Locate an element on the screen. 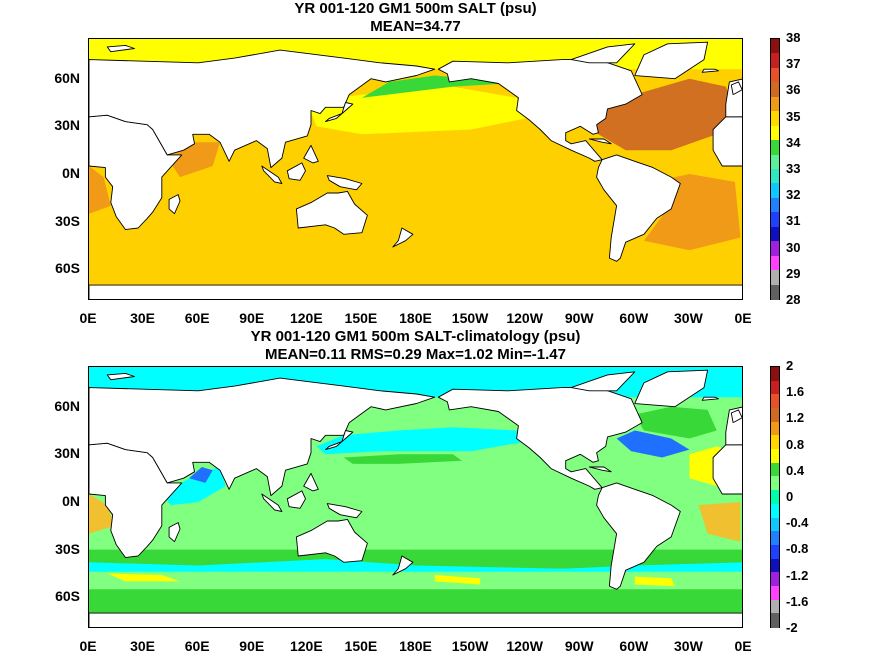  south-america-land is located at coordinates (638, 208).